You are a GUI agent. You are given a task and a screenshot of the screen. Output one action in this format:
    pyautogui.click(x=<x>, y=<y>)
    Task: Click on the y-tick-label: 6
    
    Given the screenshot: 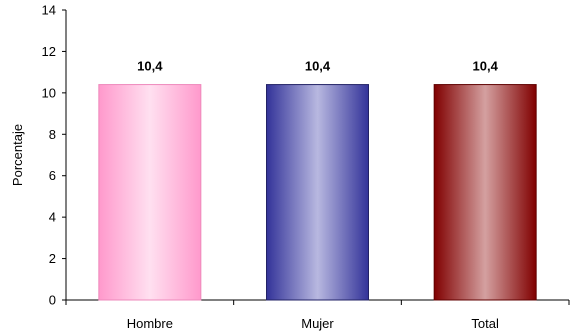 What is the action you would take?
    pyautogui.click(x=52, y=175)
    